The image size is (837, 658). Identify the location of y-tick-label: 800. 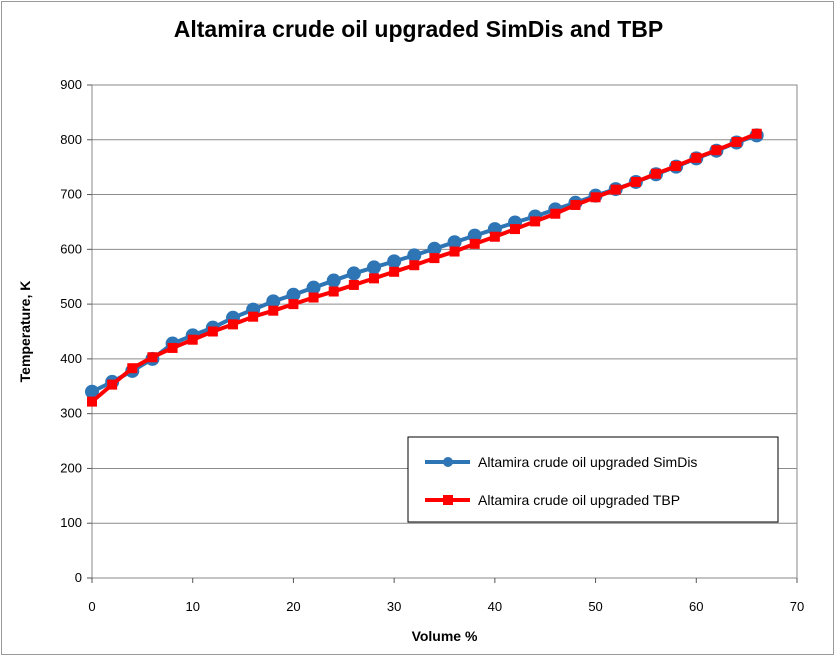
(71, 139).